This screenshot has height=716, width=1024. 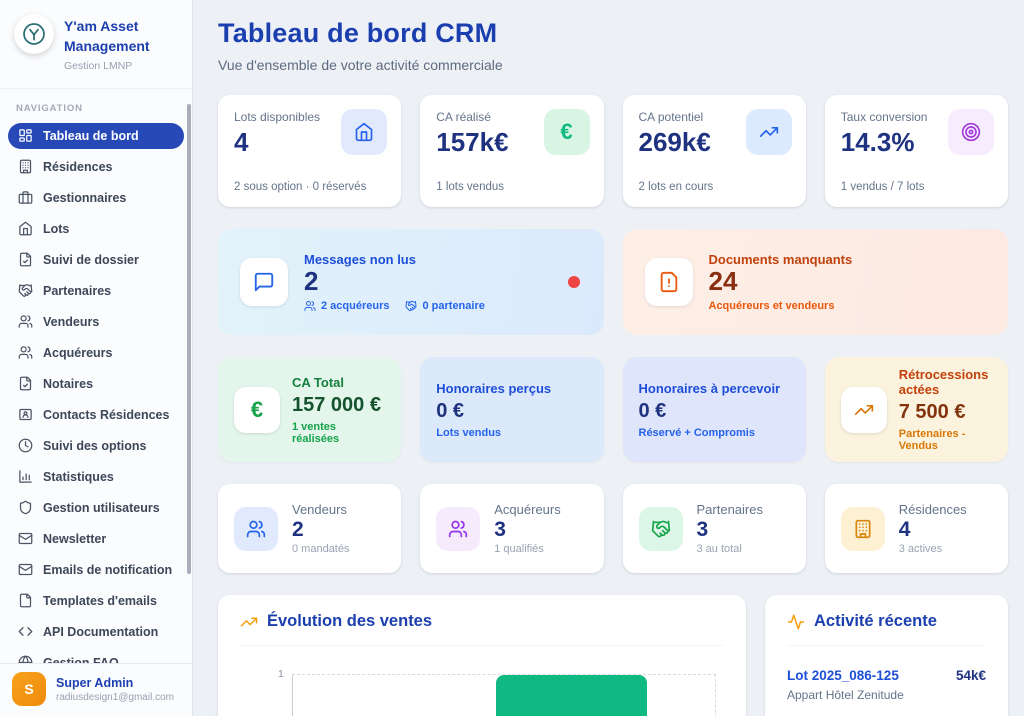 What do you see at coordinates (482, 655) in the screenshot?
I see `sales-evolution-panel: Évolution des ventes 1` at bounding box center [482, 655].